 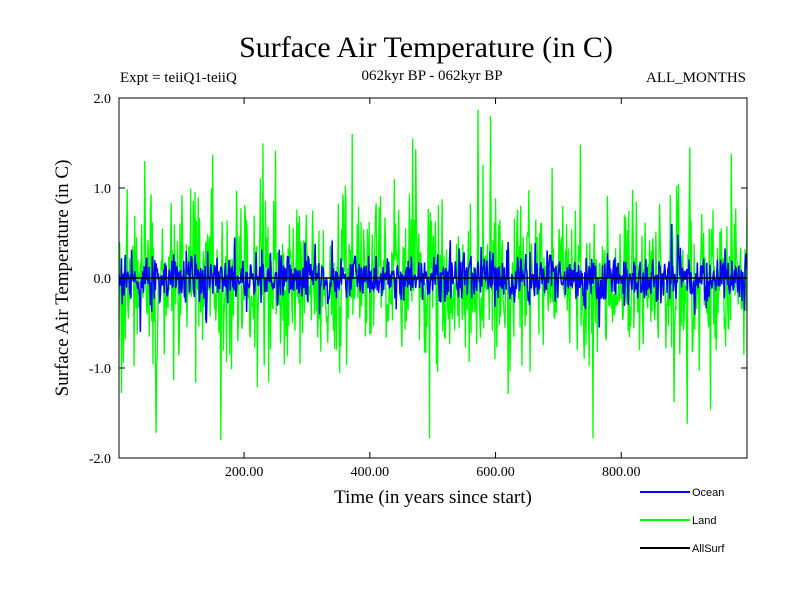 What do you see at coordinates (431, 76) in the screenshot?
I see `chart-subtitle: 062kyr BP - 062kyr BP` at bounding box center [431, 76].